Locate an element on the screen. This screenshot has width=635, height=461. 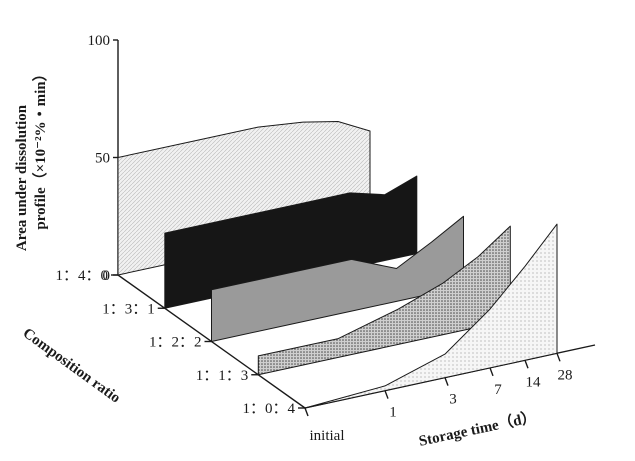
composition-tick-label: 1：2：2 is located at coordinates (175, 343).